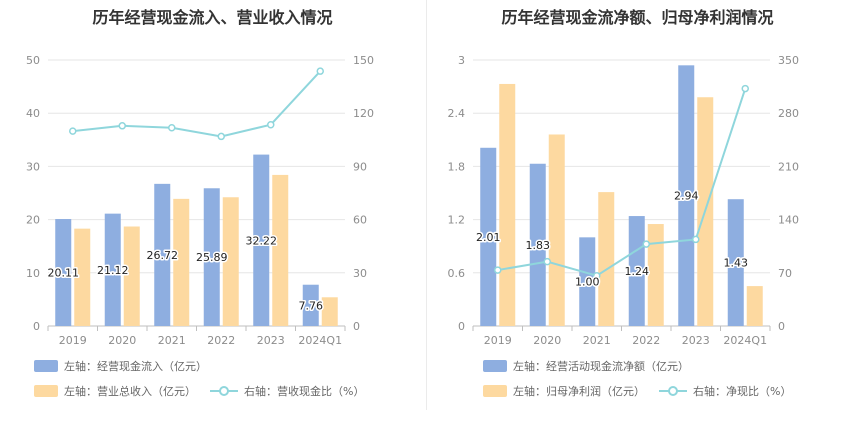 The width and height of the screenshot is (850, 437). What do you see at coordinates (461, 60) in the screenshot?
I see `y-left-tick-label: 3` at bounding box center [461, 60].